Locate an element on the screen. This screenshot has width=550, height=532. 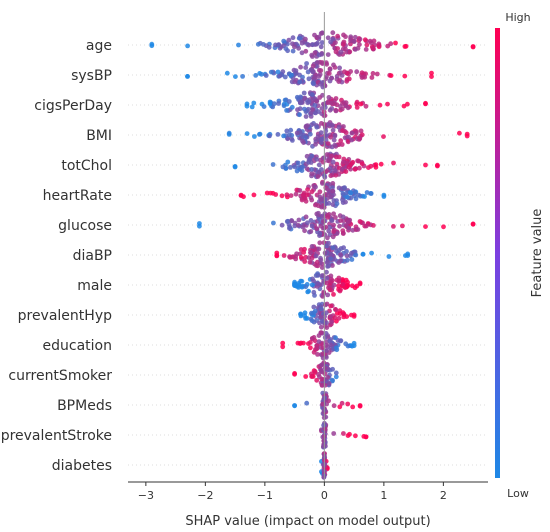
feature-label: prevalentStroke is located at coordinates (56, 436).